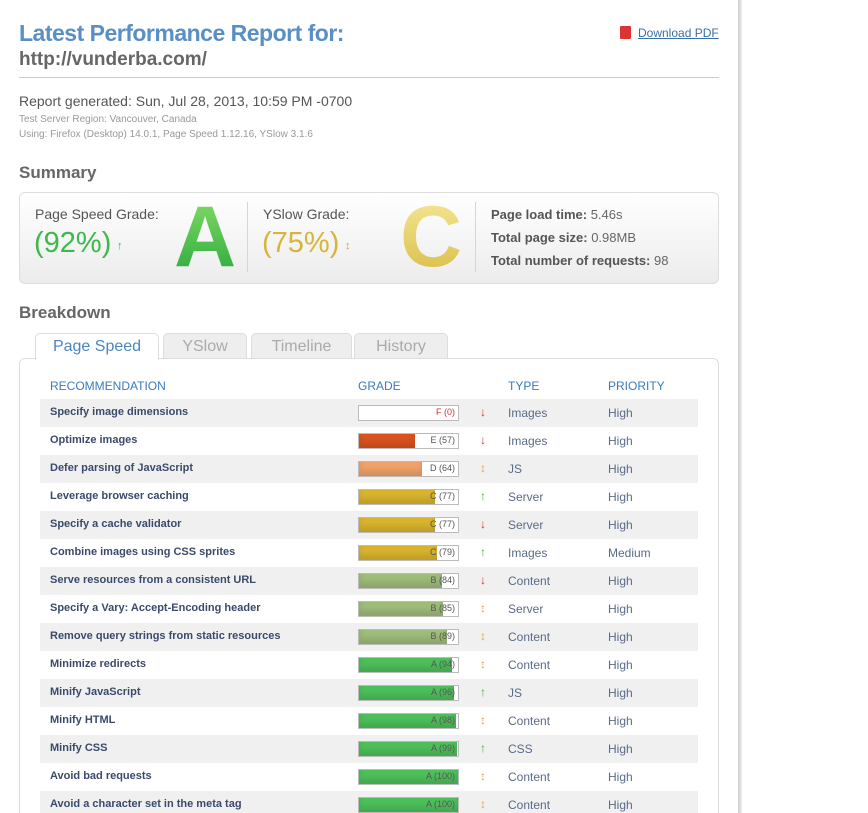 Image resolution: width=868 pixels, height=813 pixels. I want to click on priority: Medium, so click(629, 553).